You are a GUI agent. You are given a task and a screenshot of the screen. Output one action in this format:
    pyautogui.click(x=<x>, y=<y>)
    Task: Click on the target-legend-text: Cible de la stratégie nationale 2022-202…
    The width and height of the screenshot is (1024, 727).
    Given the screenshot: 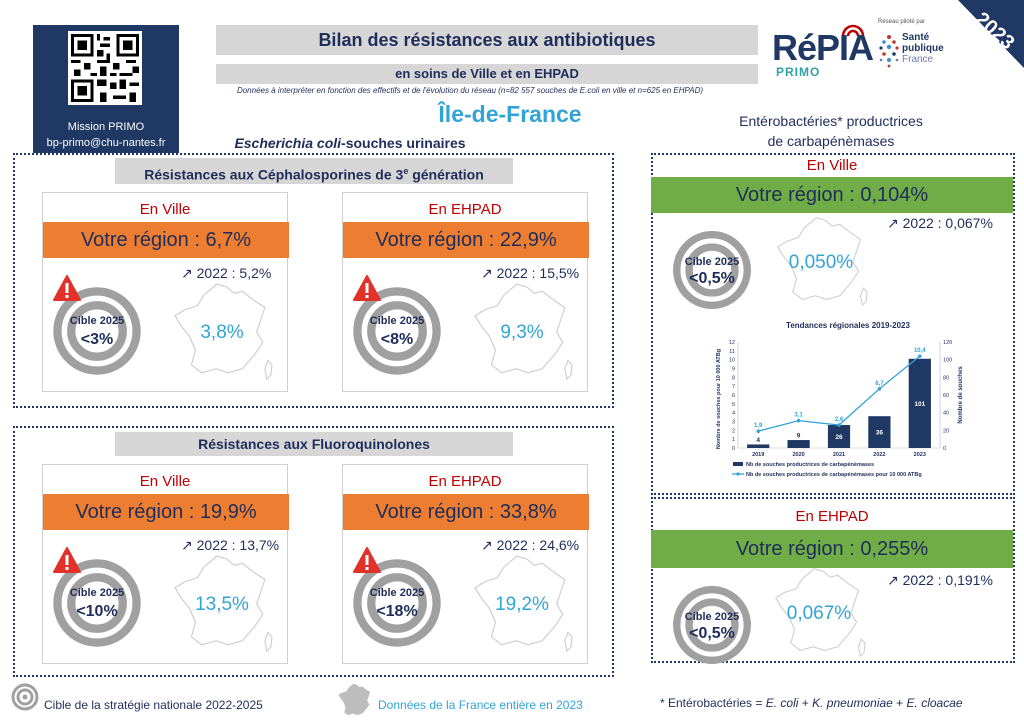 What is the action you would take?
    pyautogui.click(x=153, y=705)
    